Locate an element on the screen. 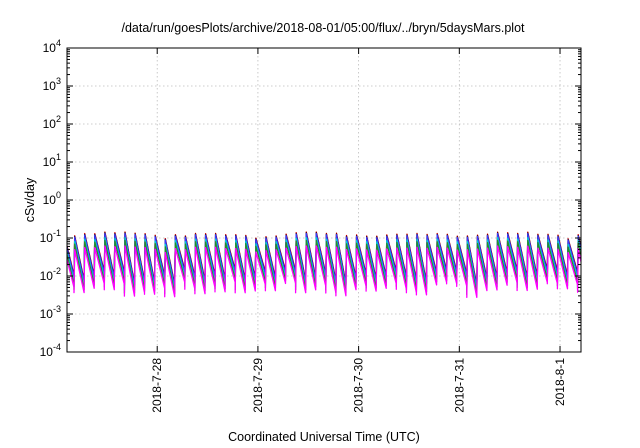  y-axis-label: cSv/day is located at coordinates (30, 199).